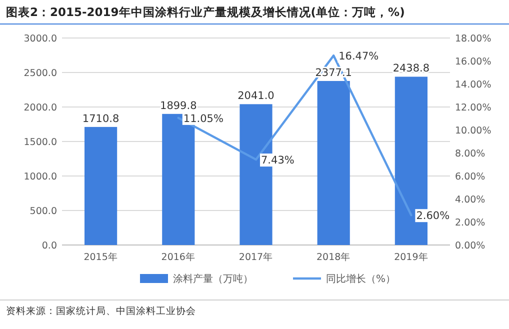 Image resolution: width=509 pixels, height=329 pixels. I want to click on y-tick-label: 500.0, so click(43, 211).